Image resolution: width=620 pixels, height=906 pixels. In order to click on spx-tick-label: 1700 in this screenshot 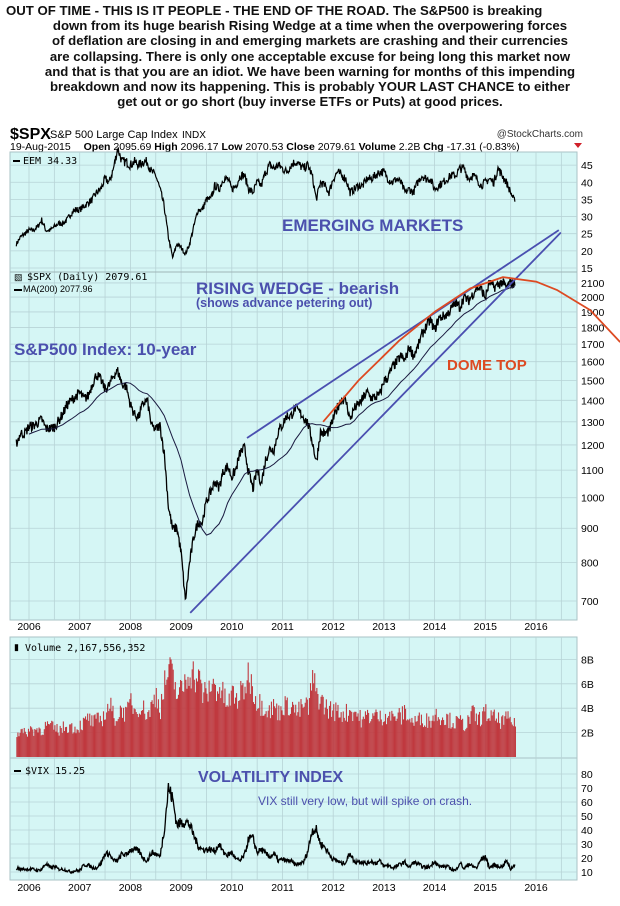, I will do `click(593, 345)`.